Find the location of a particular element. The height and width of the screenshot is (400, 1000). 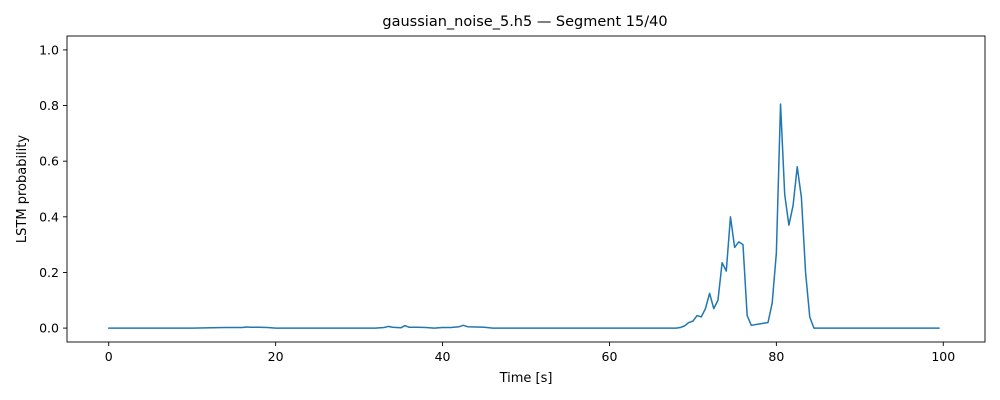

x-tick-label: 80 is located at coordinates (776, 356).